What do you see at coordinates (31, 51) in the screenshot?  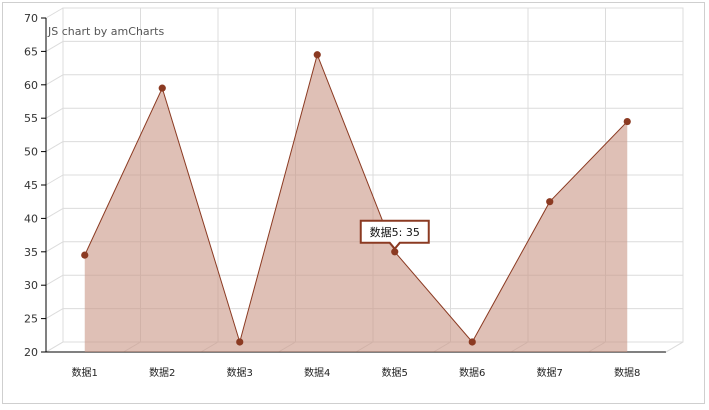 I see `y-tick-label: 65` at bounding box center [31, 51].